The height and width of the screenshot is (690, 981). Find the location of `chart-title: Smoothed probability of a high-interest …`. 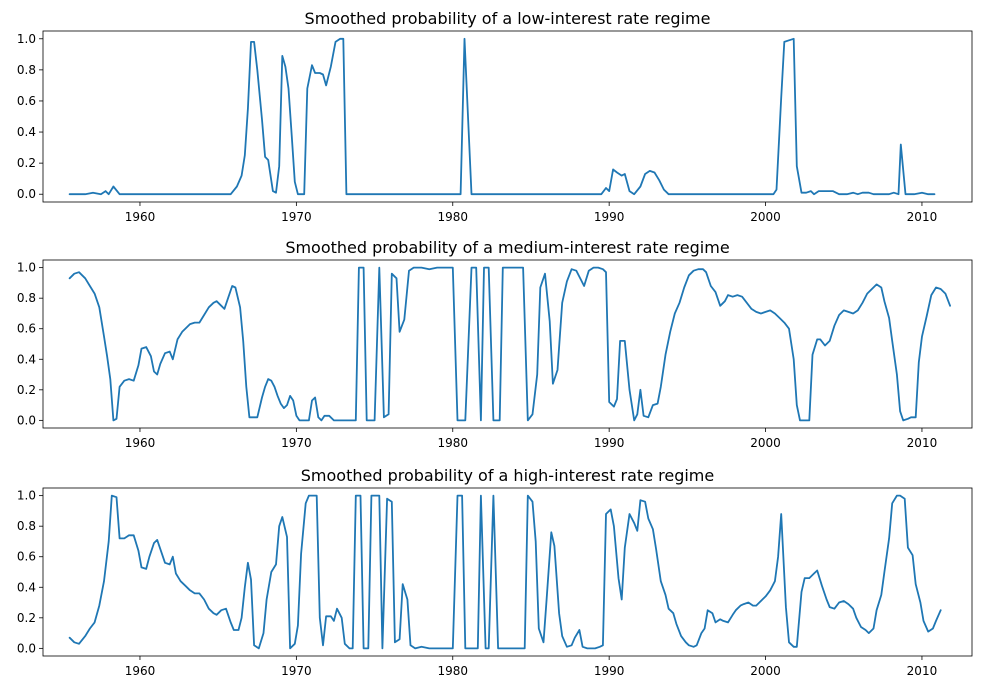

chart-title: Smoothed probability of a high-interest … is located at coordinates (507, 475).